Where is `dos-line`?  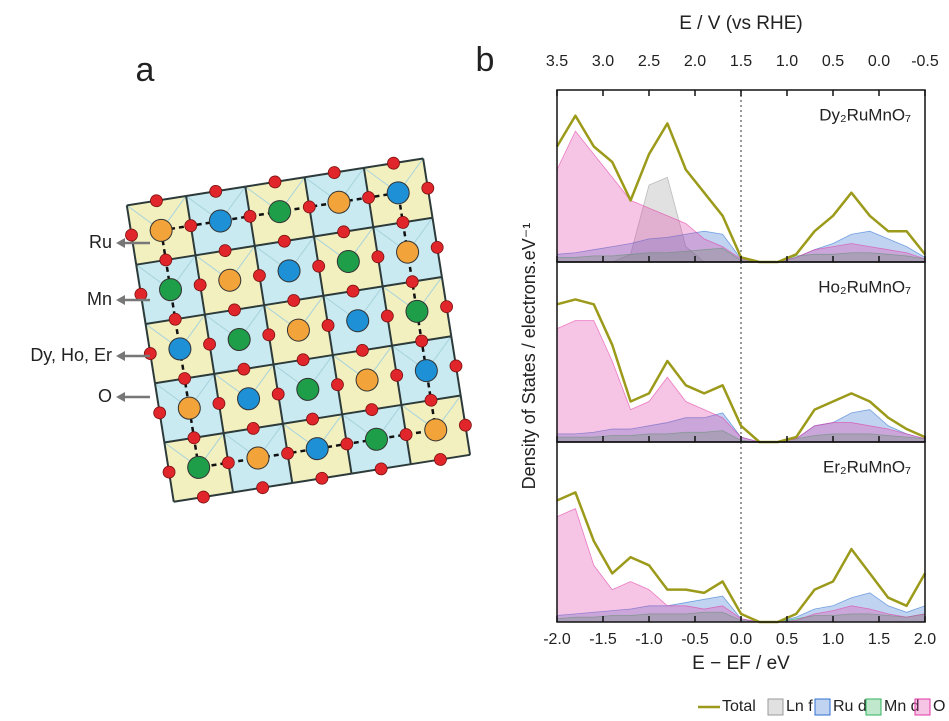
dos-line is located at coordinates (741, 371).